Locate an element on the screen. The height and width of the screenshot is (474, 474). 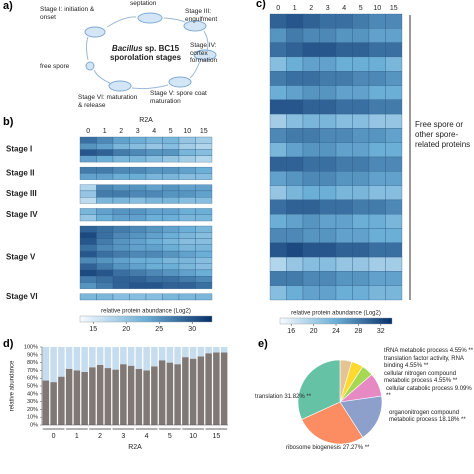
y-tick-label: 0% is located at coordinates (34, 425).